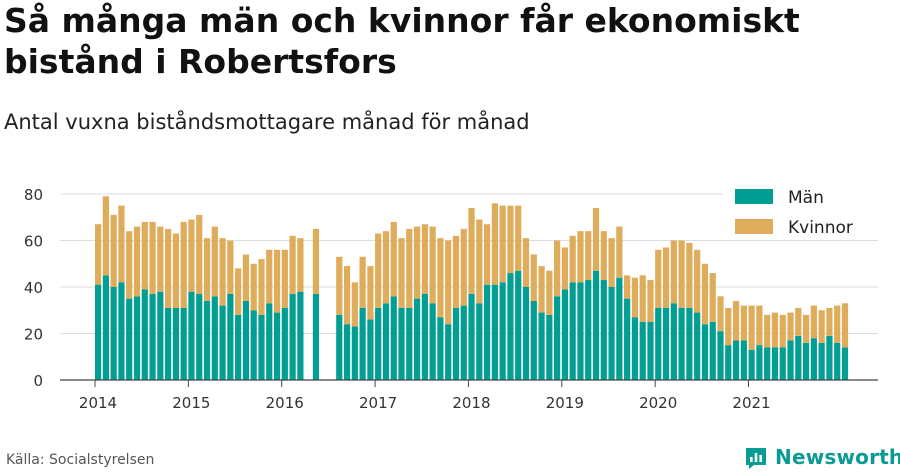 This screenshot has width=900, height=474. What do you see at coordinates (756, 458) in the screenshot?
I see `newsworthy-logo-icon` at bounding box center [756, 458].